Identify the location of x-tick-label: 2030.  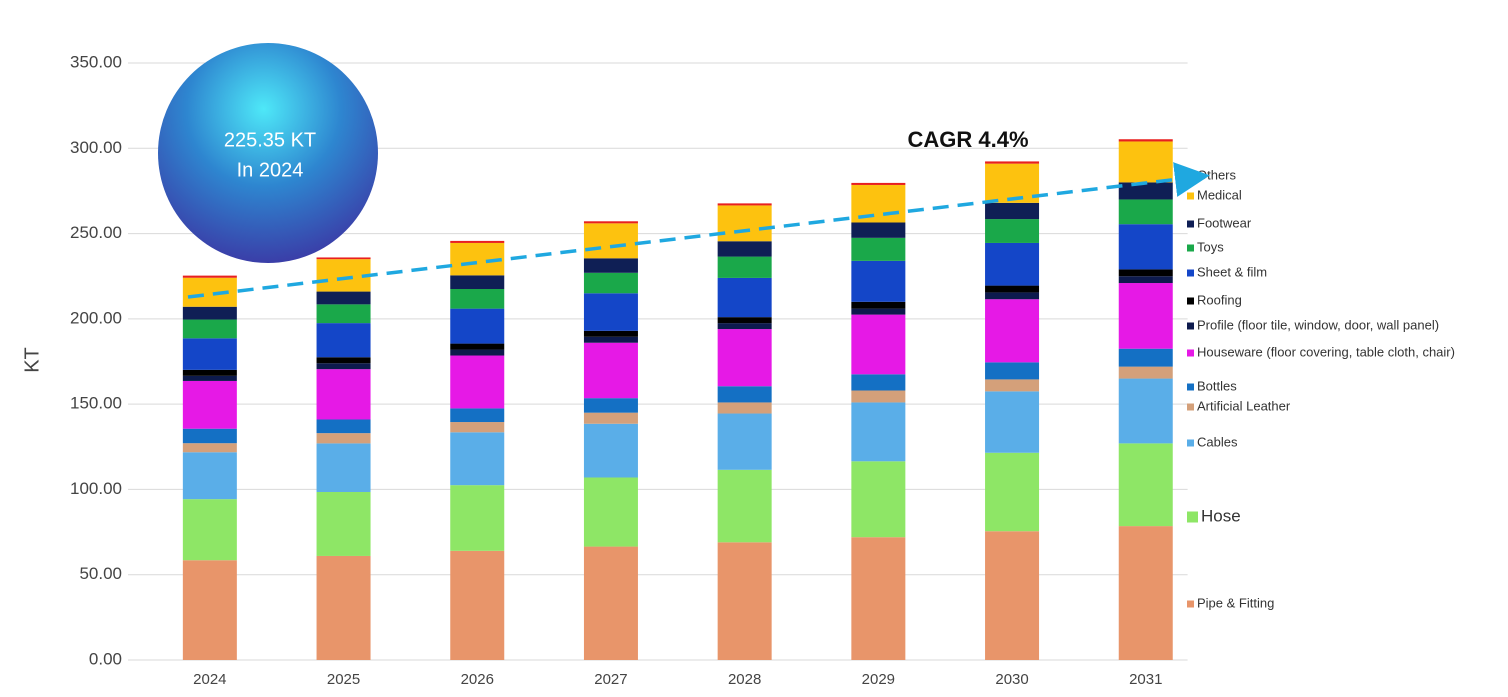
(1011, 679).